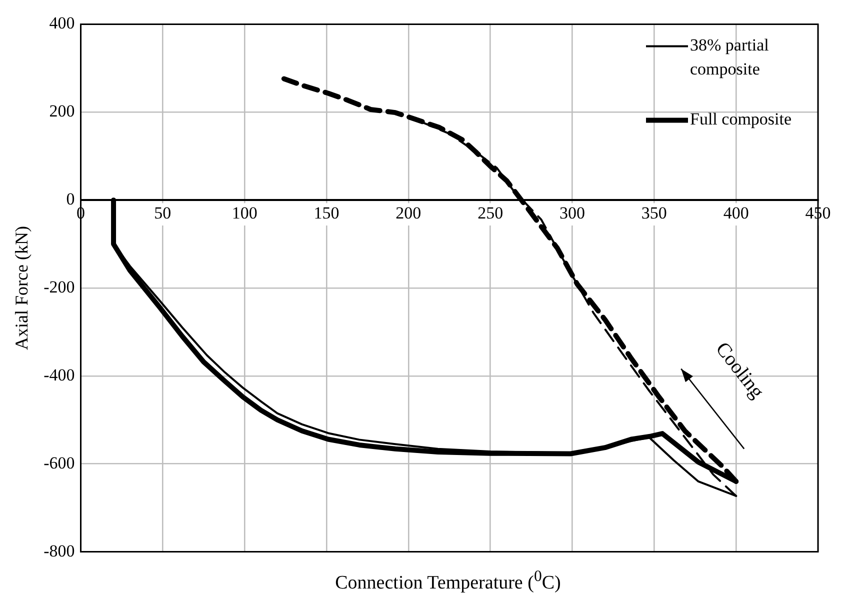 Image resolution: width=856 pixels, height=612 pixels. I want to click on legend-label: Full composite, so click(741, 119).